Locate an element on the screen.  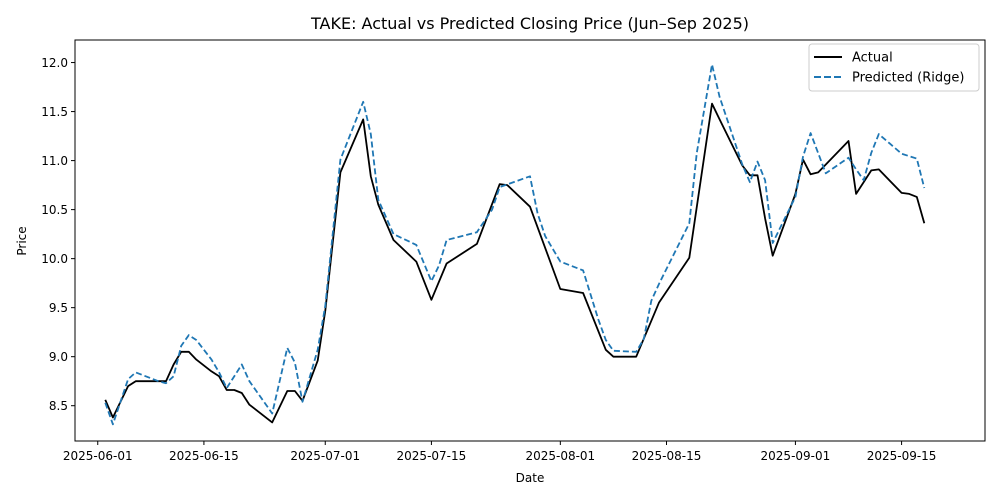
legend: Actual Predicted (Ridge) is located at coordinates (894, 67).